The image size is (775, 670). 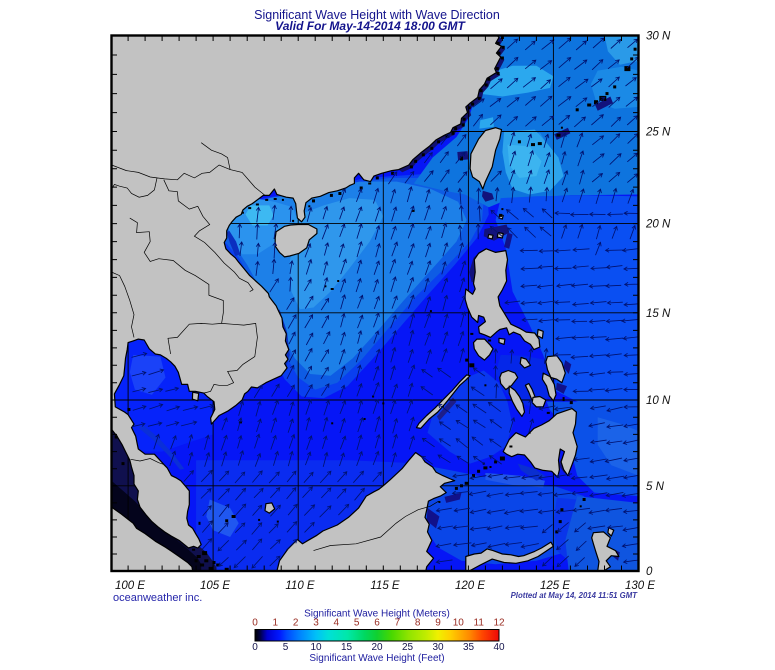 What do you see at coordinates (469, 647) in the screenshot?
I see `svg-text: 35` at bounding box center [469, 647].